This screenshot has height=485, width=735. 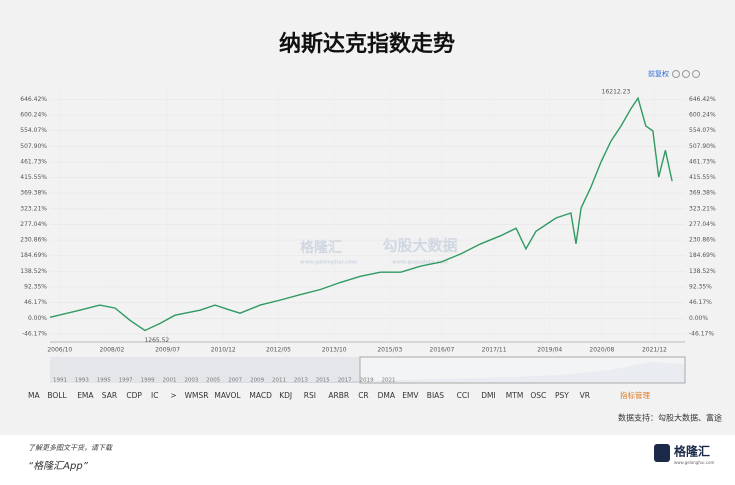 I want to click on indicator-tab: KDJ, so click(x=285, y=395).